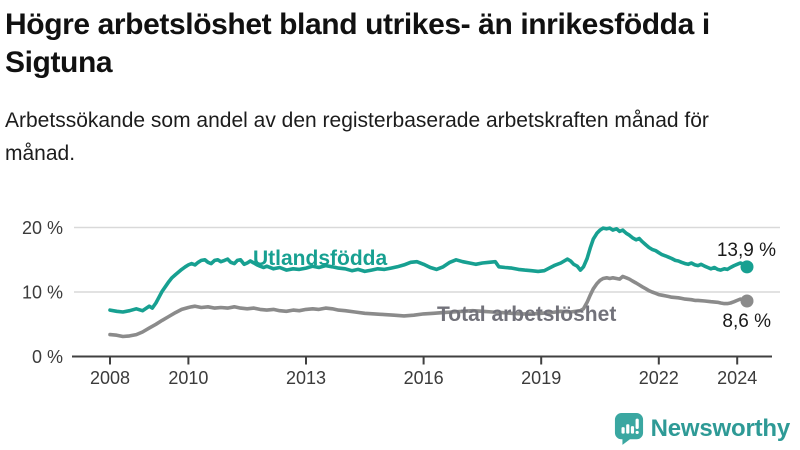 The width and height of the screenshot is (800, 450). What do you see at coordinates (320, 258) in the screenshot?
I see `series-label: Utlandsfödda` at bounding box center [320, 258].